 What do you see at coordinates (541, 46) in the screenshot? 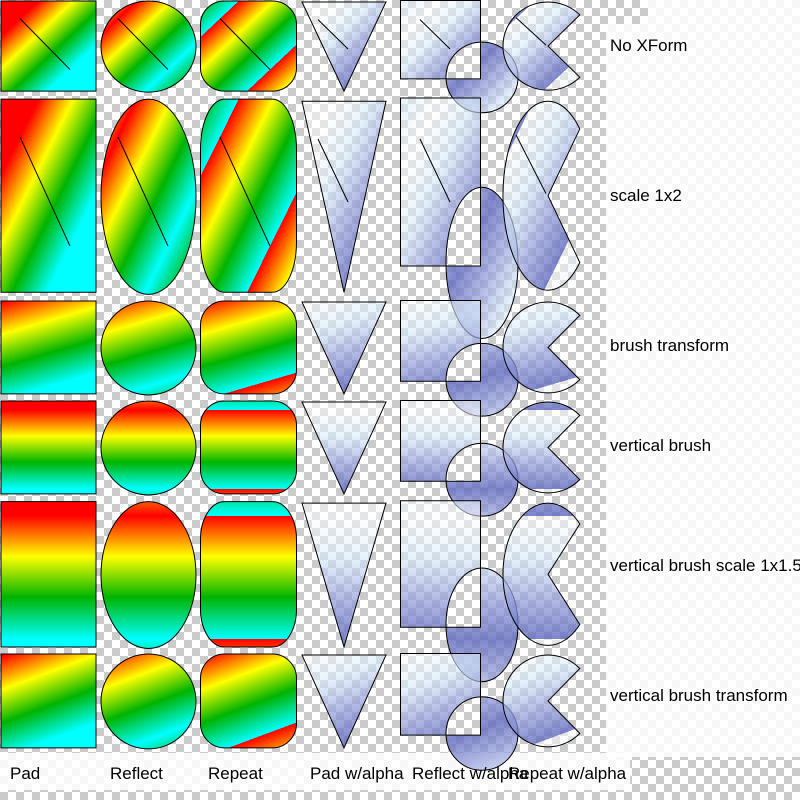
I see `shape-no-xform-repeat-alpha-pacman` at bounding box center [541, 46].